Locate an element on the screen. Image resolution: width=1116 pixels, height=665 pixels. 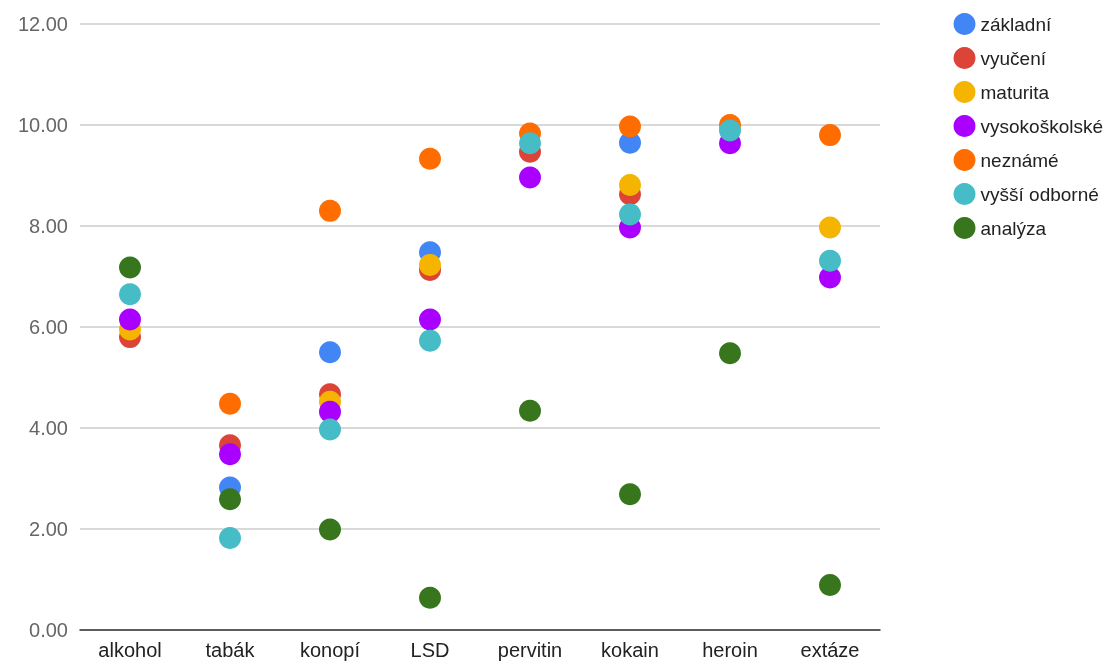
y-tick-label: 2.00 is located at coordinates (48, 529).